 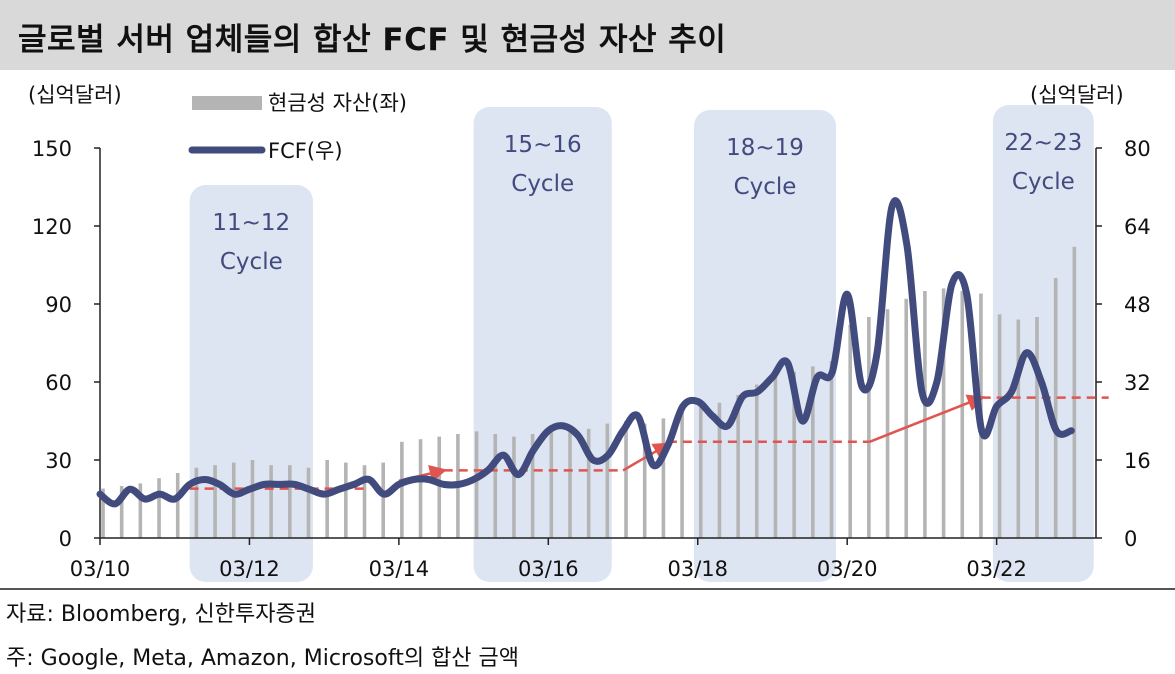 I want to click on left-tick-label: 60, so click(x=58, y=383).